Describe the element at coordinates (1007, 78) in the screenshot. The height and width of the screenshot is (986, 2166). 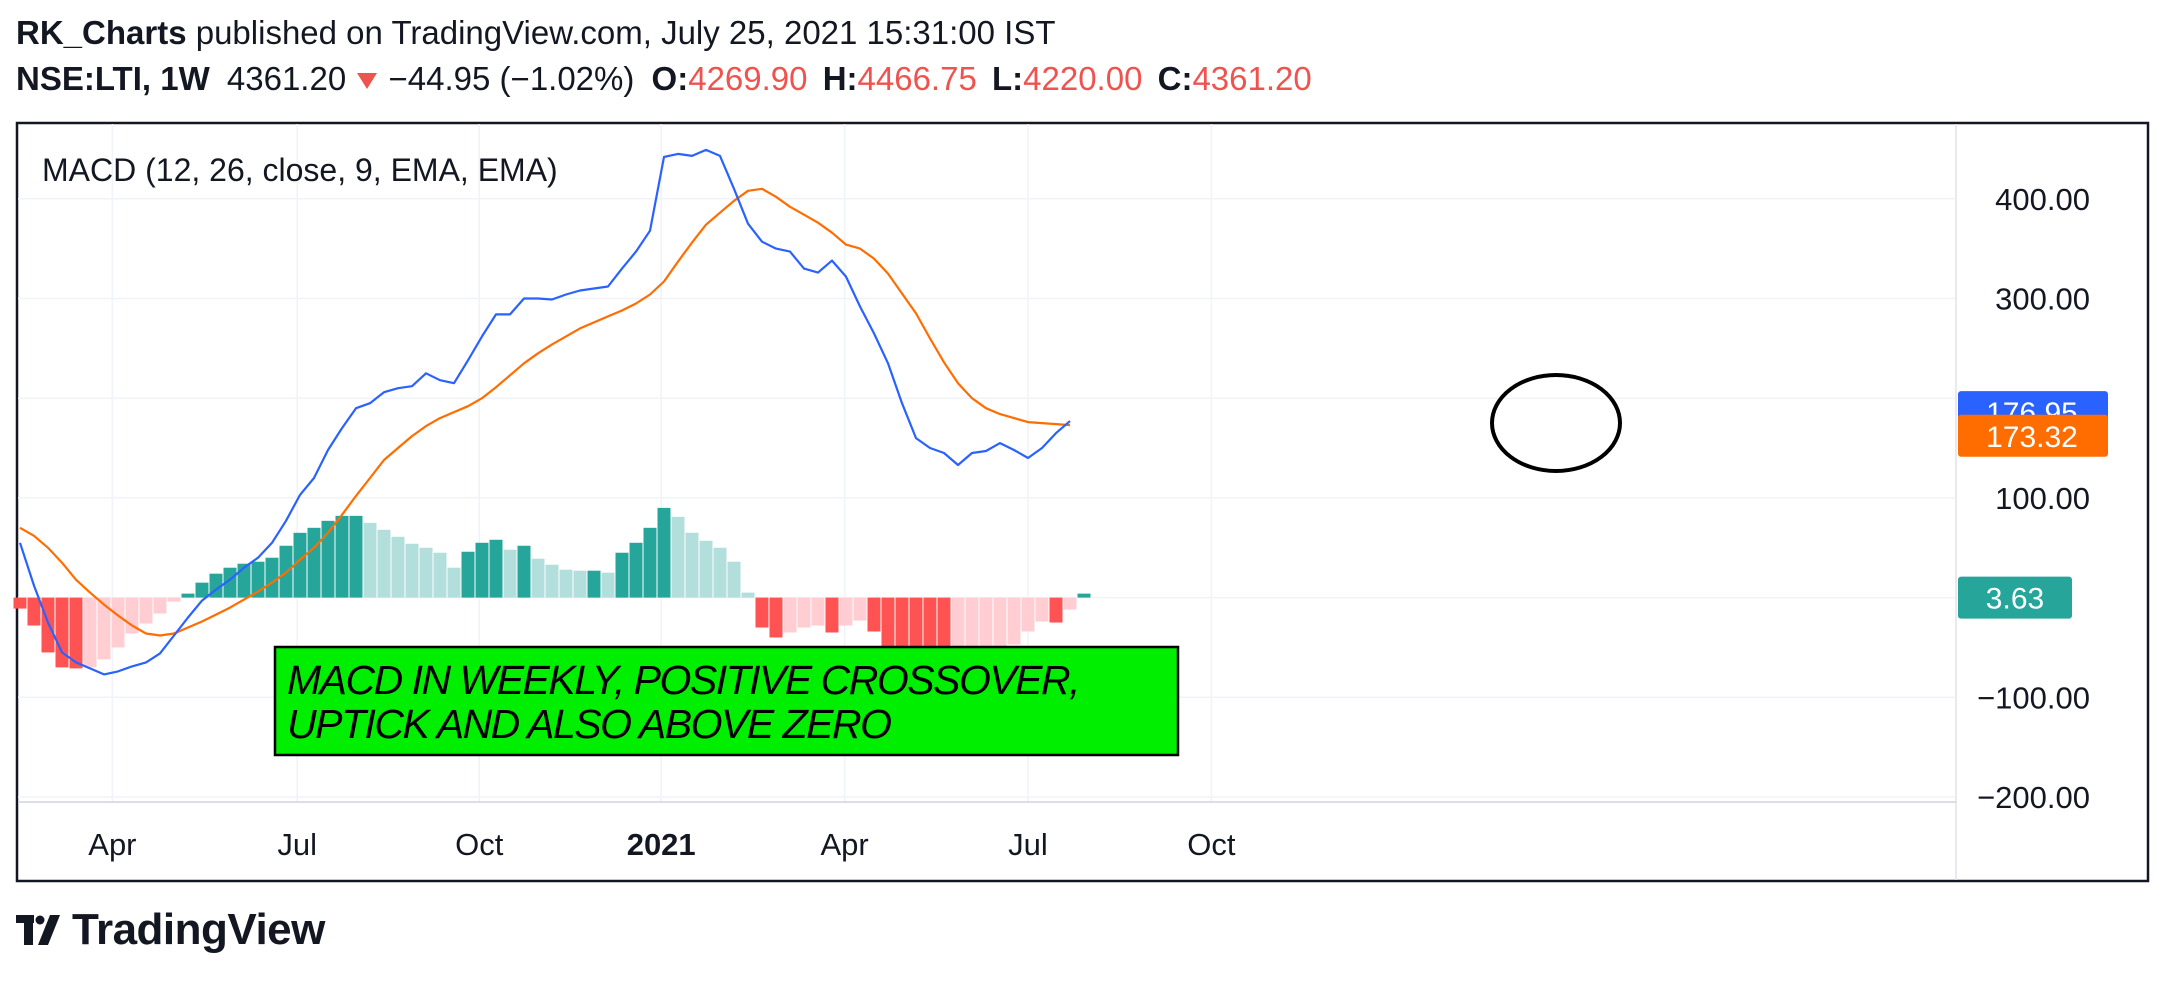
I see `low-label: L:` at that location.